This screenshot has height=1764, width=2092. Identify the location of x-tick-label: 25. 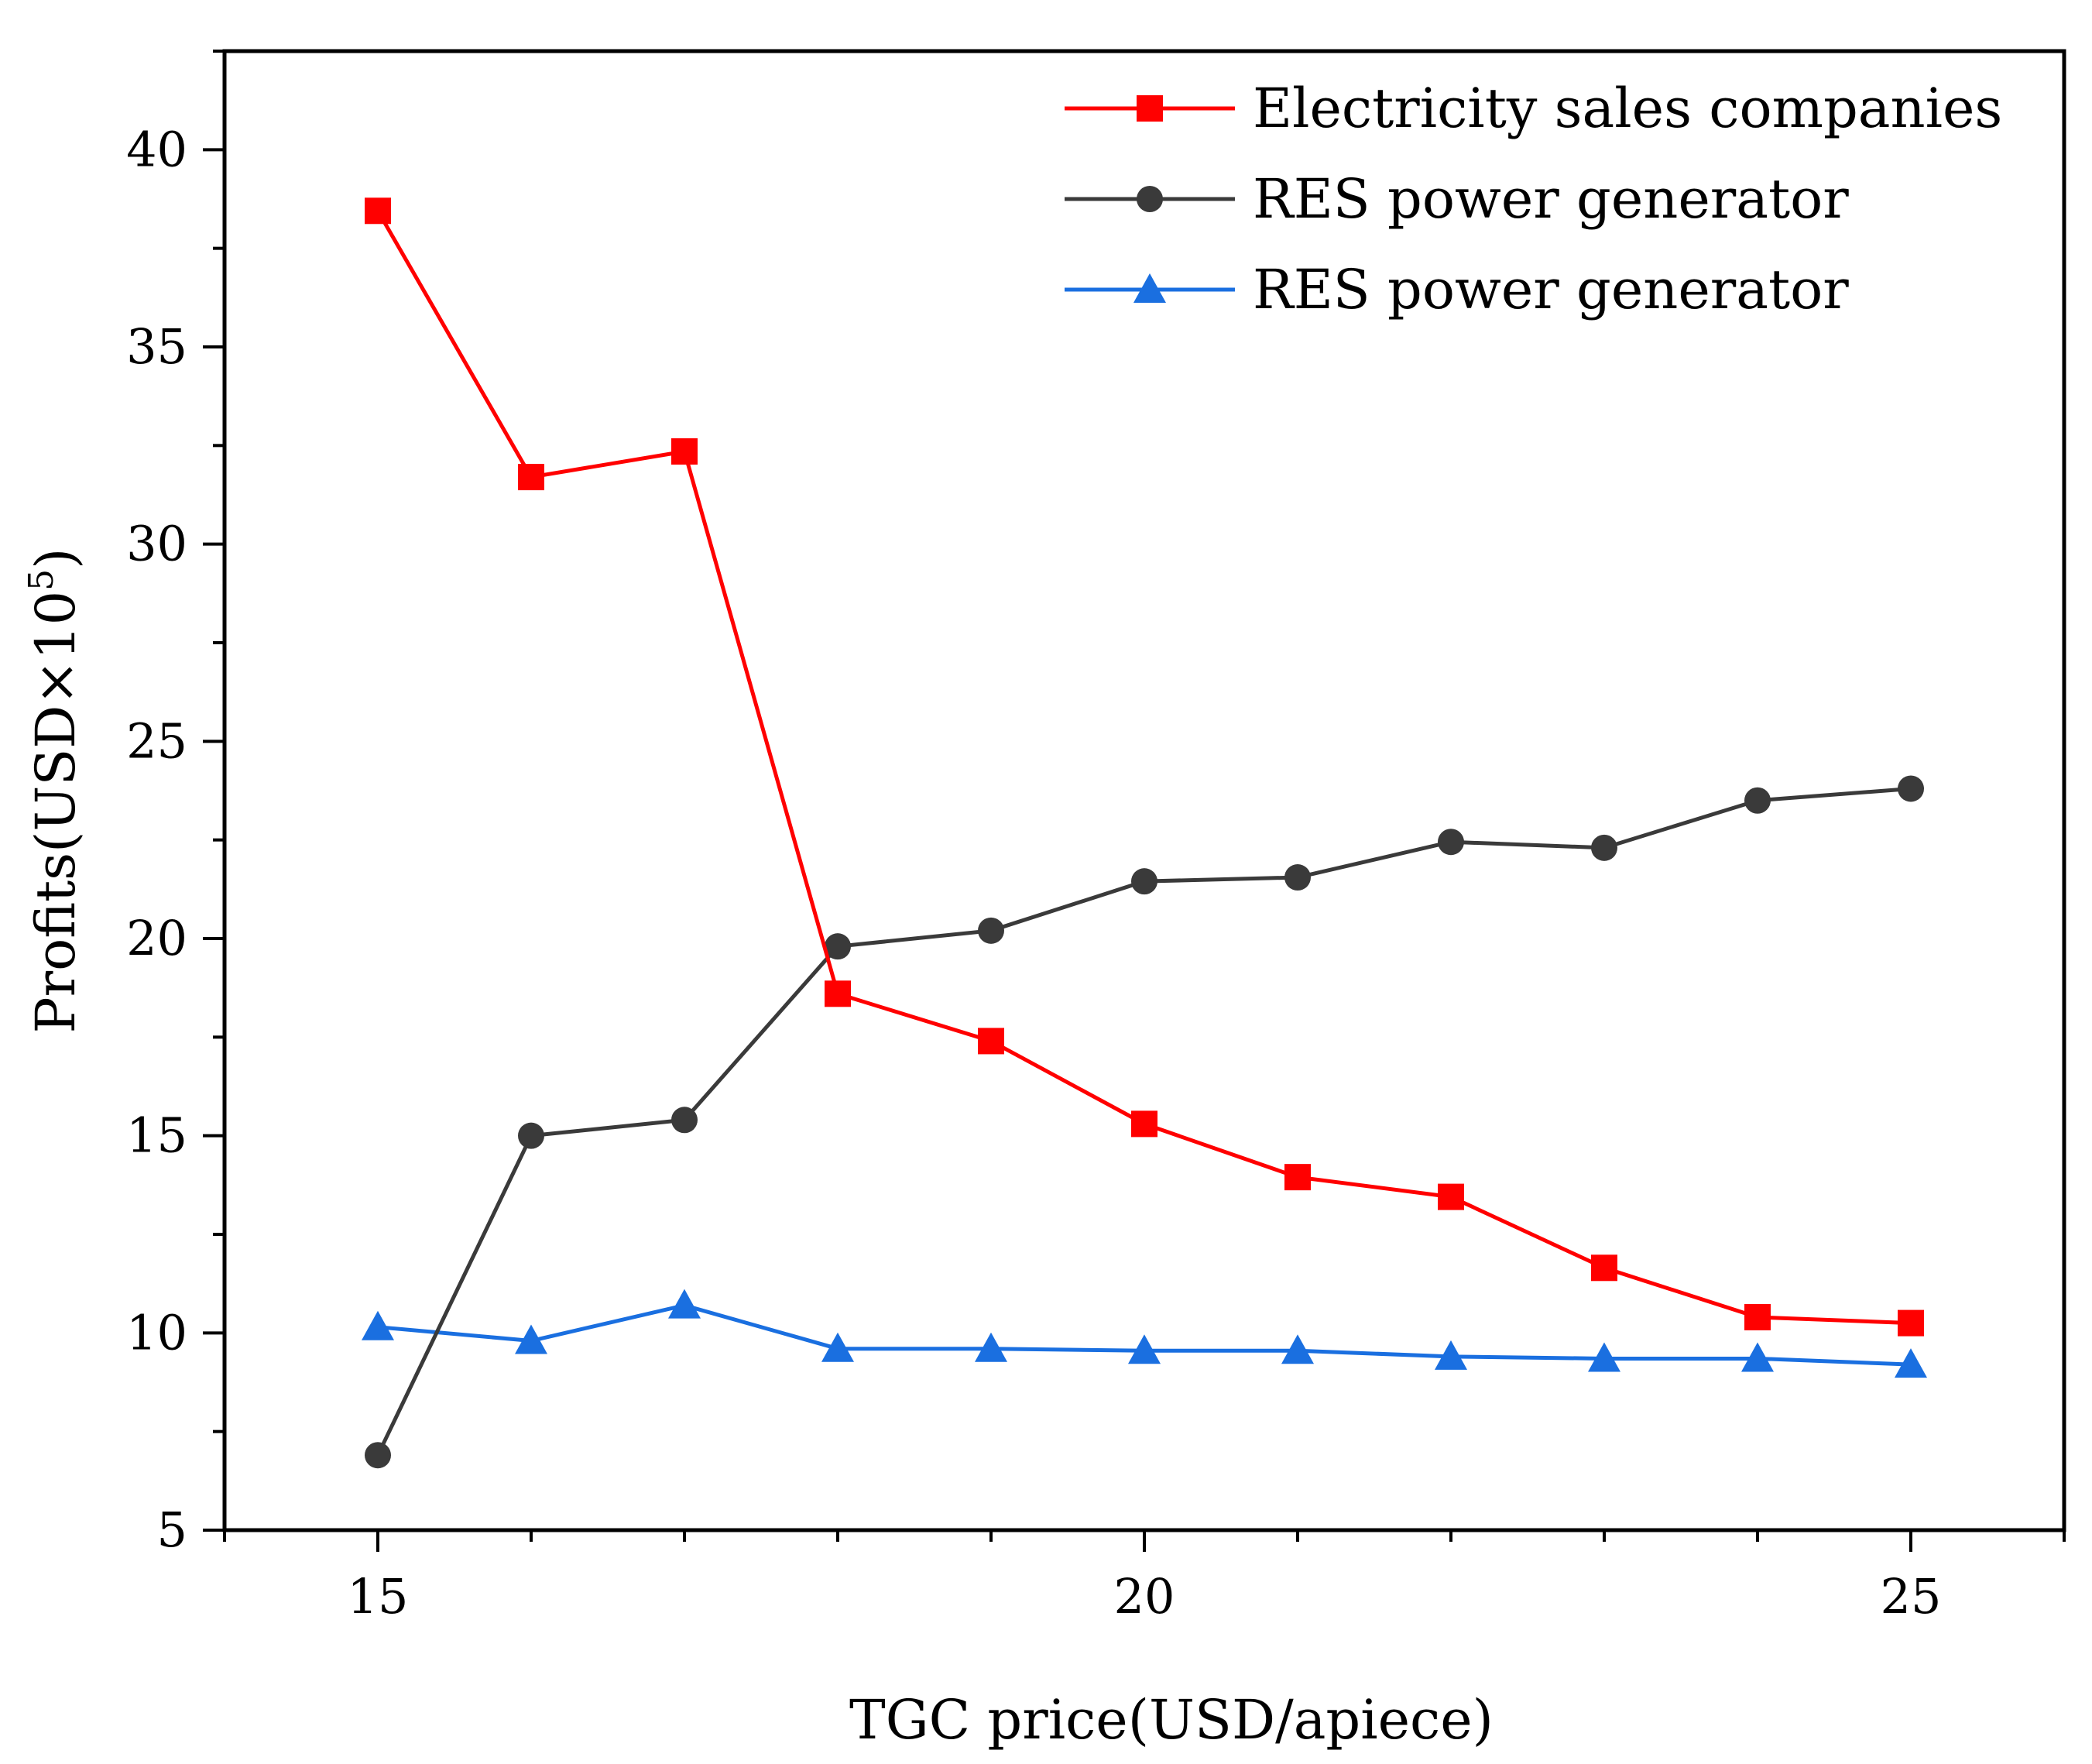
(1911, 1596).